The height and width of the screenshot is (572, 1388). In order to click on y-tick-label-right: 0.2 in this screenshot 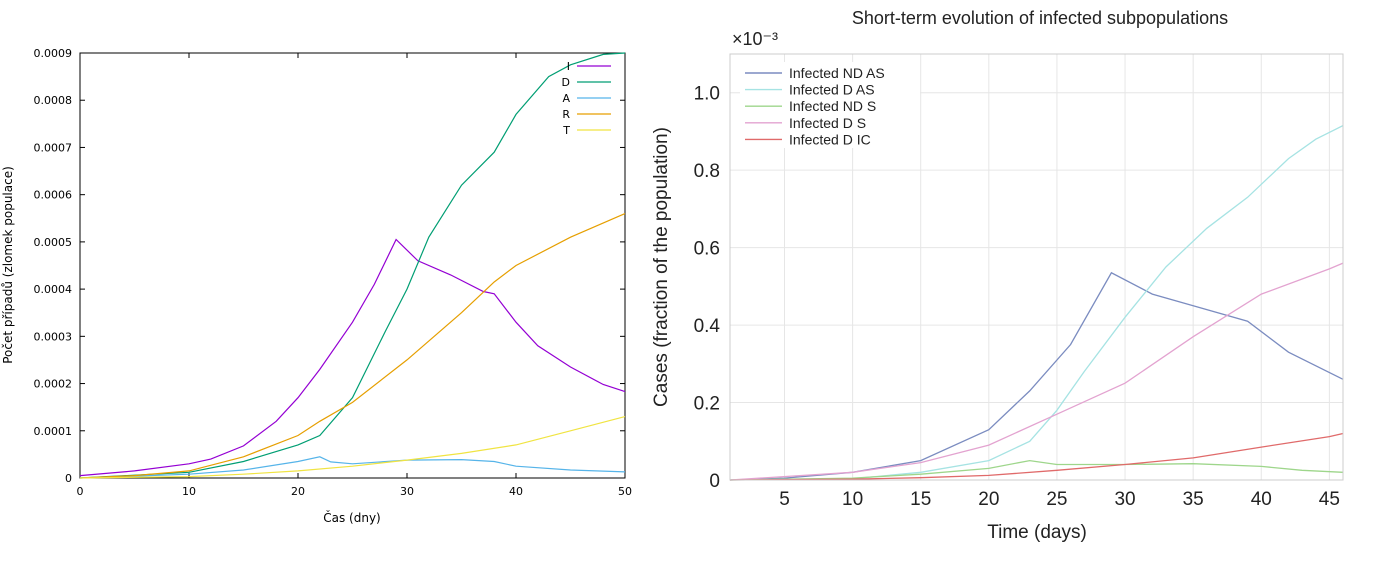, I will do `click(707, 404)`.